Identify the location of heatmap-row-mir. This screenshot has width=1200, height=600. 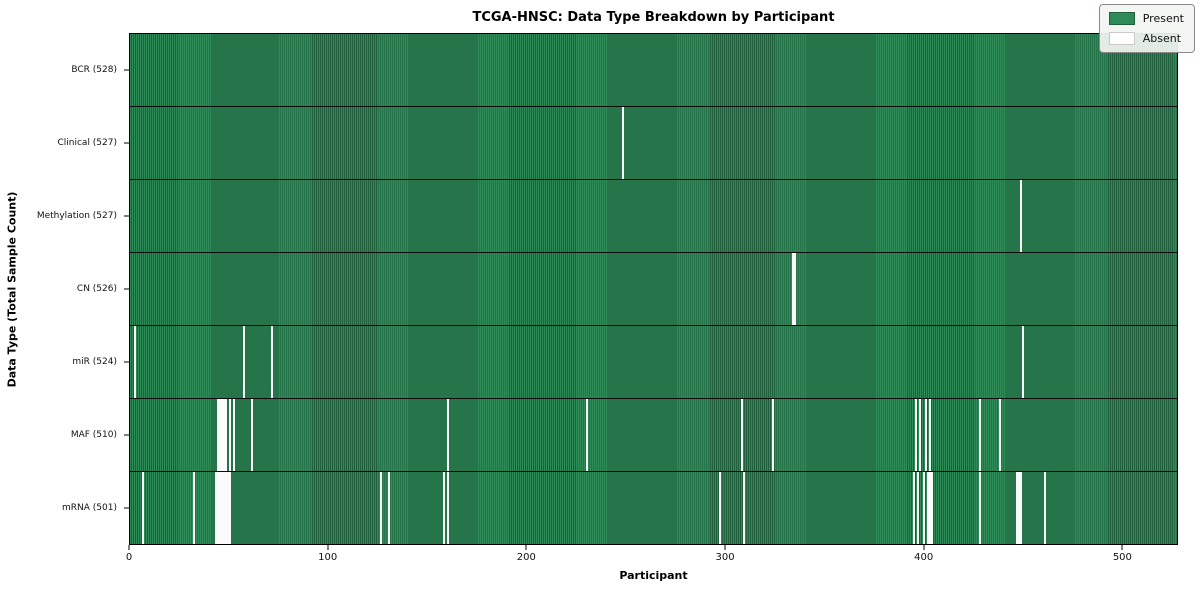
(653, 361).